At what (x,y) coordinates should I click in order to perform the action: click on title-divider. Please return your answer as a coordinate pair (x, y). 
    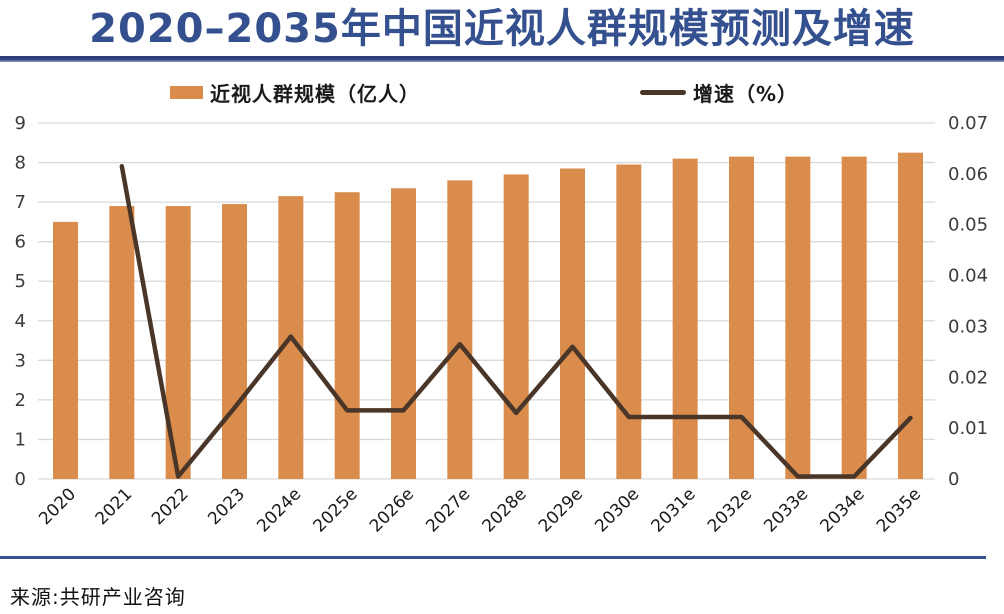
    Looking at the image, I should click on (502, 59).